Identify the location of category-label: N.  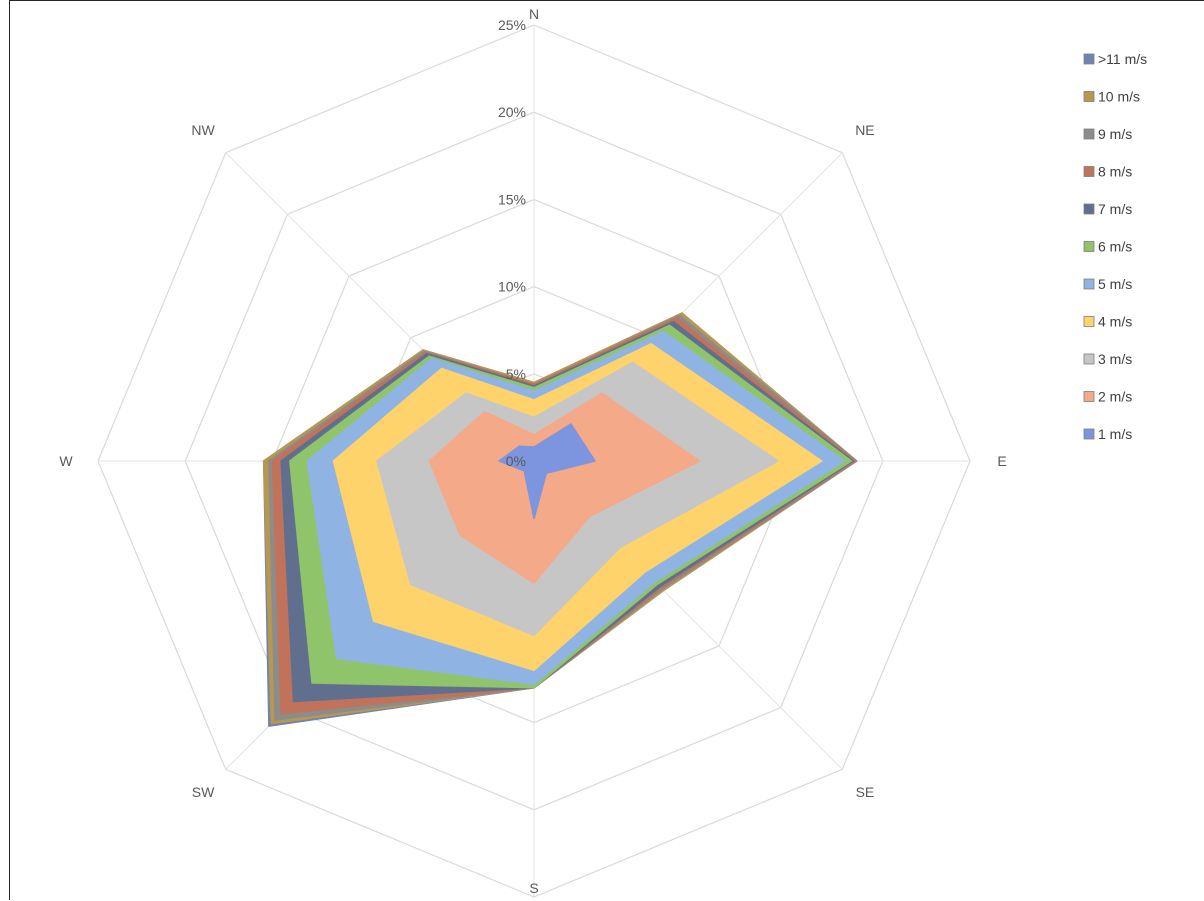
(534, 14).